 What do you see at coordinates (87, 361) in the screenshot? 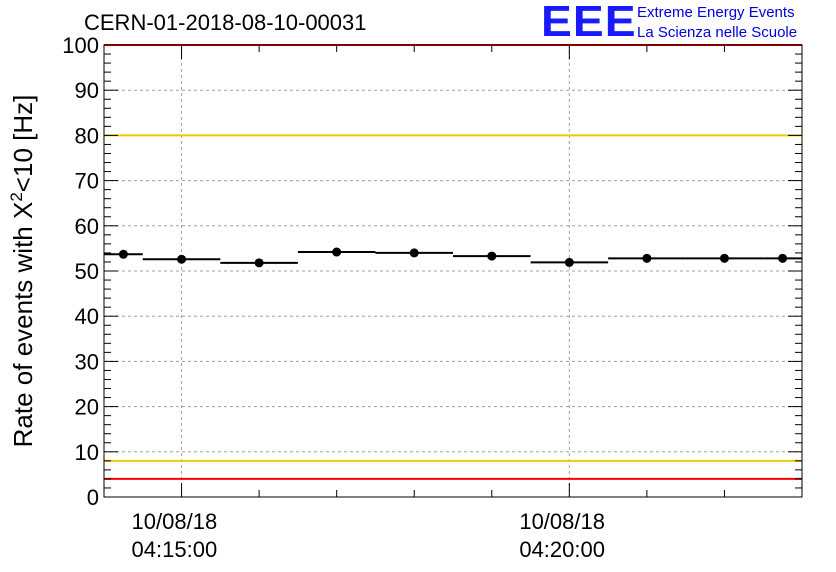
I see `y-tick-label: 30` at bounding box center [87, 361].